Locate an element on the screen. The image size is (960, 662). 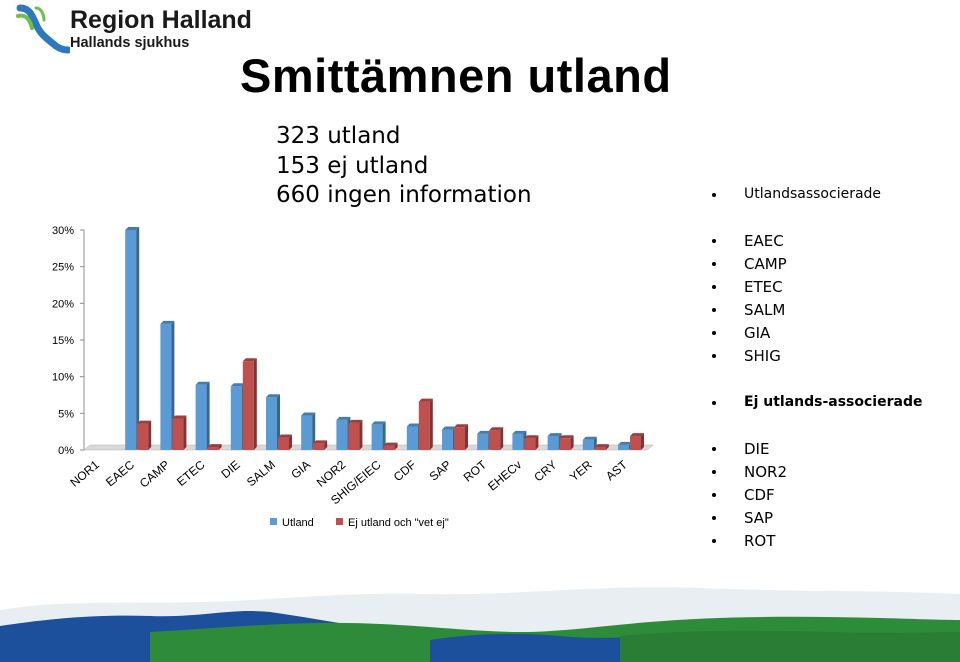
logo-title: Region Halland is located at coordinates (161, 20).